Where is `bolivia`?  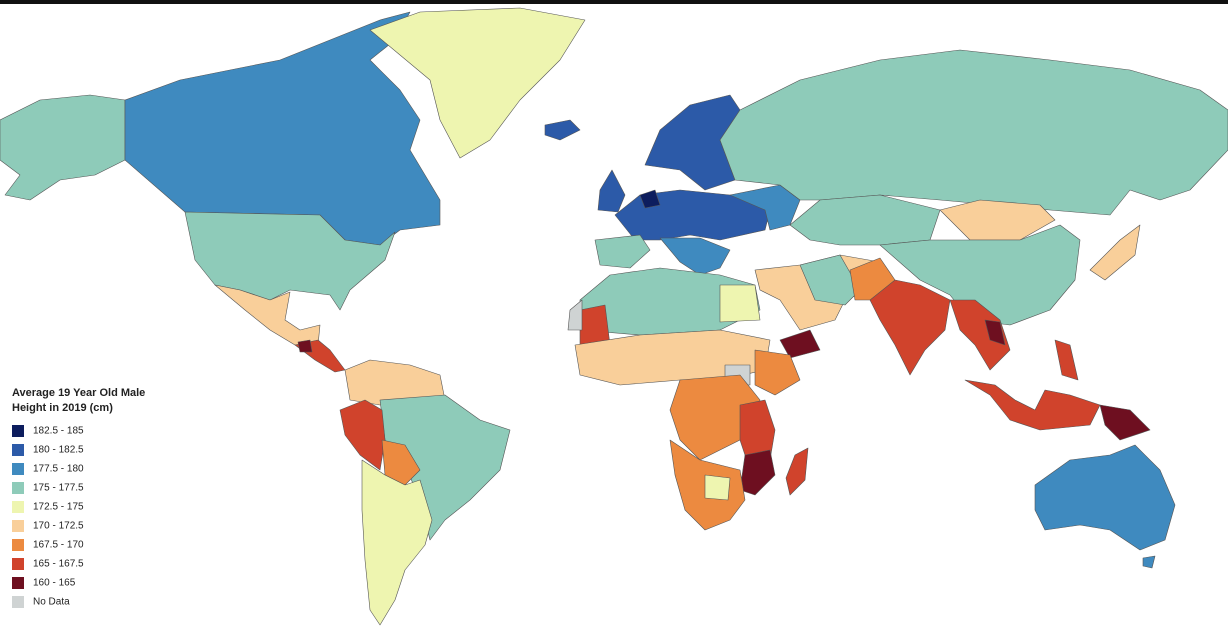
bolivia is located at coordinates (401, 462).